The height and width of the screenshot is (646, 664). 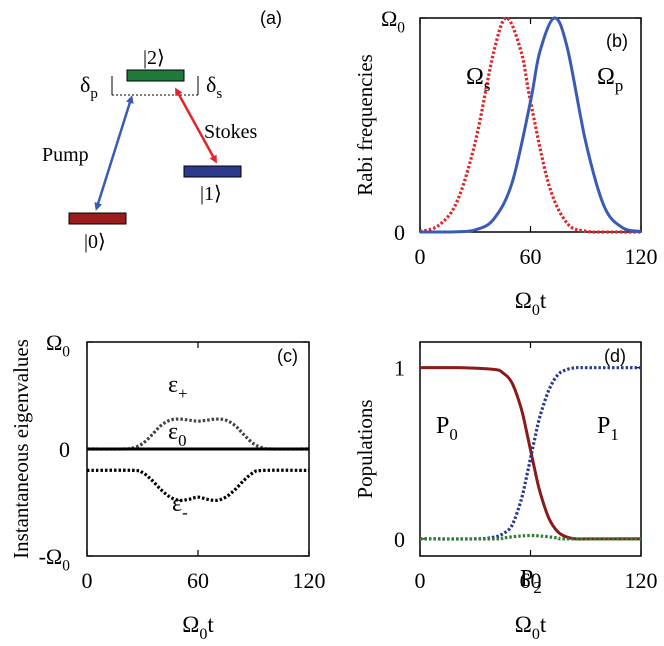 I want to click on level-1-bar, so click(x=212, y=171).